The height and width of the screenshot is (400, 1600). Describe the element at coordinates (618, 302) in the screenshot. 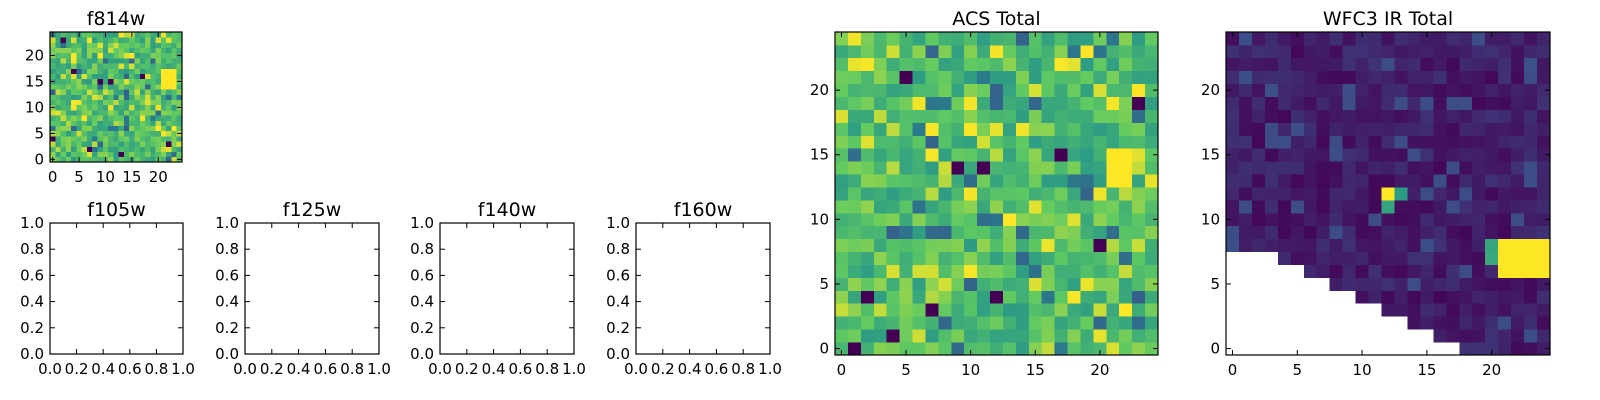

I see `y-tick-label: 0.4` at that location.